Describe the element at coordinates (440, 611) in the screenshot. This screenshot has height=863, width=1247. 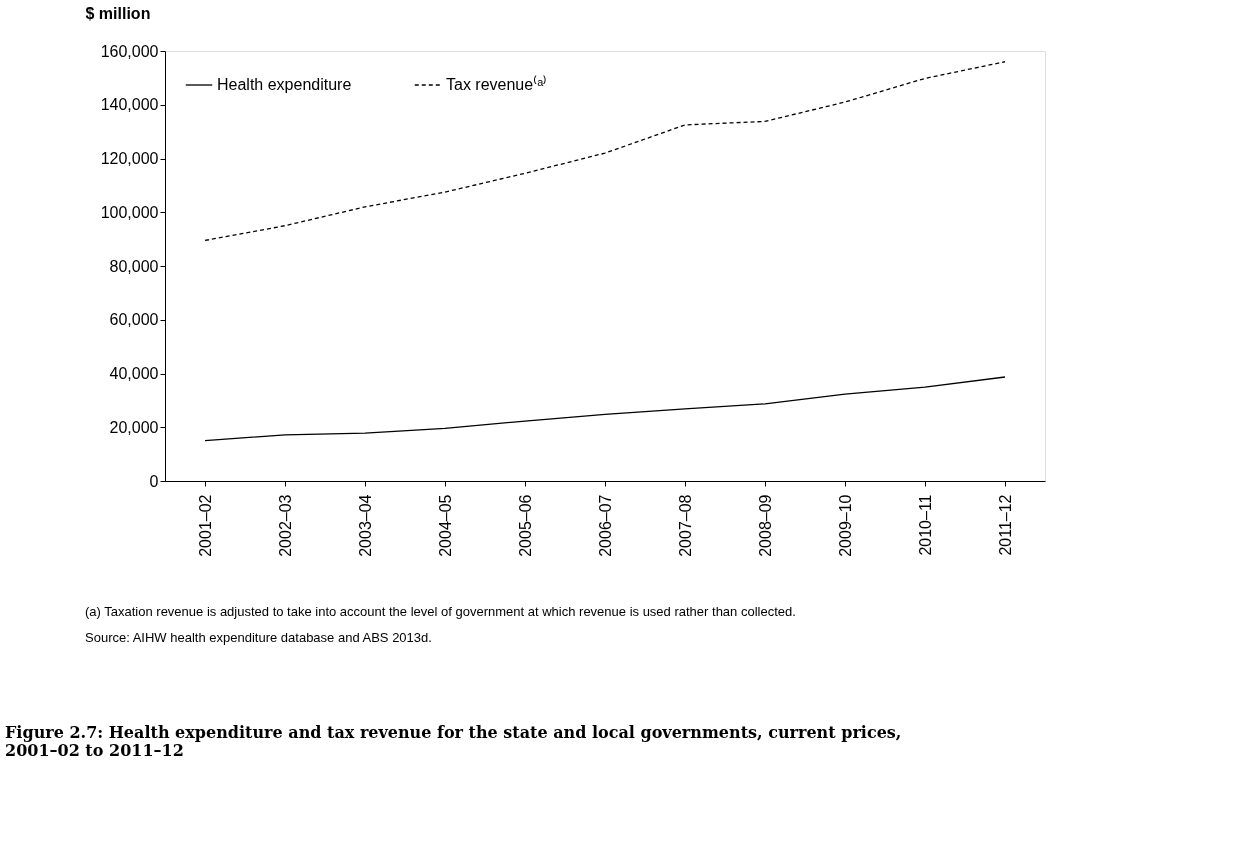
I see `text: (a) Taxation revenue is adjusted to take into account the level of government at which revenue is used rather than collected.` at that location.